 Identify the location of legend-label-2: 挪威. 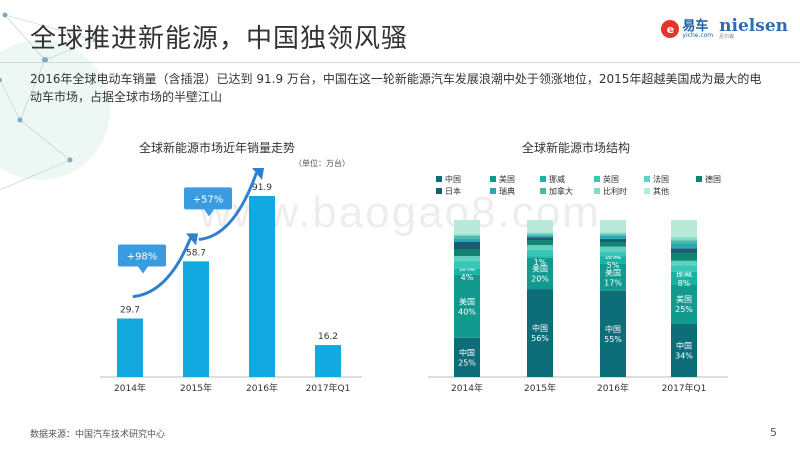
(557, 179).